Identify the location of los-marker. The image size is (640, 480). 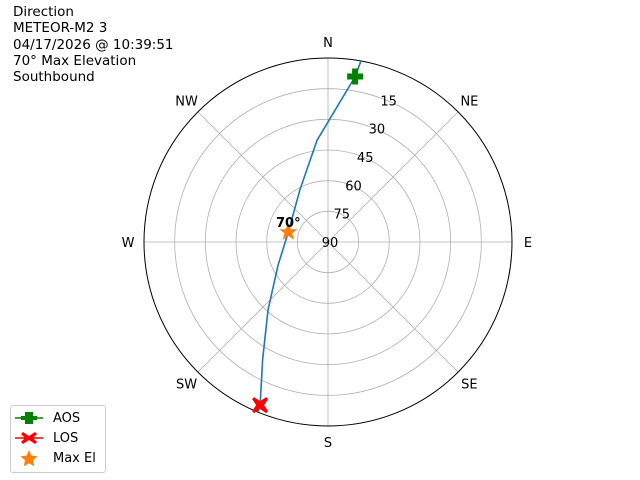
(260, 405).